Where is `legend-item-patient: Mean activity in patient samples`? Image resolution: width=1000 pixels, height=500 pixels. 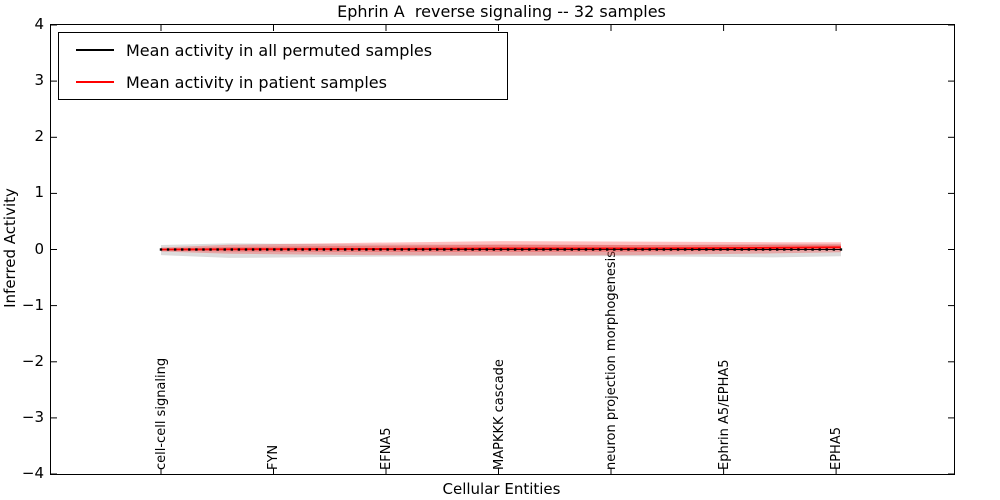 legend-item-patient: Mean activity in patient samples is located at coordinates (283, 82).